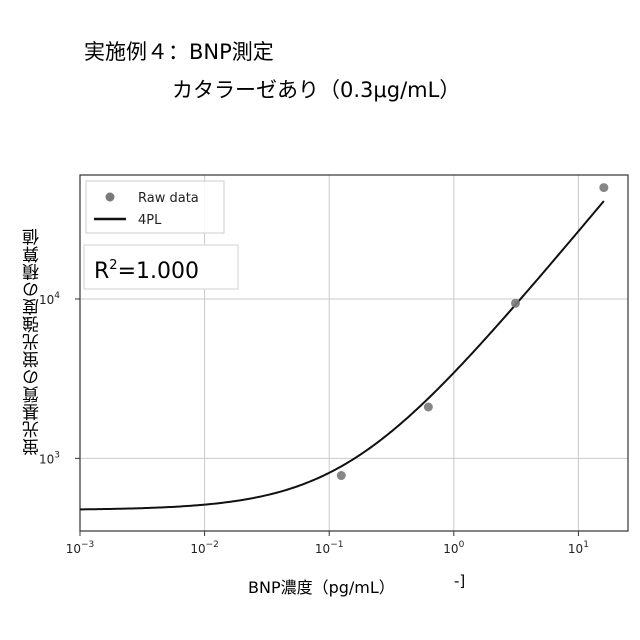 This screenshot has height=640, width=640. What do you see at coordinates (578, 548) in the screenshot?
I see `x-tick-label: 10¹` at bounding box center [578, 548].